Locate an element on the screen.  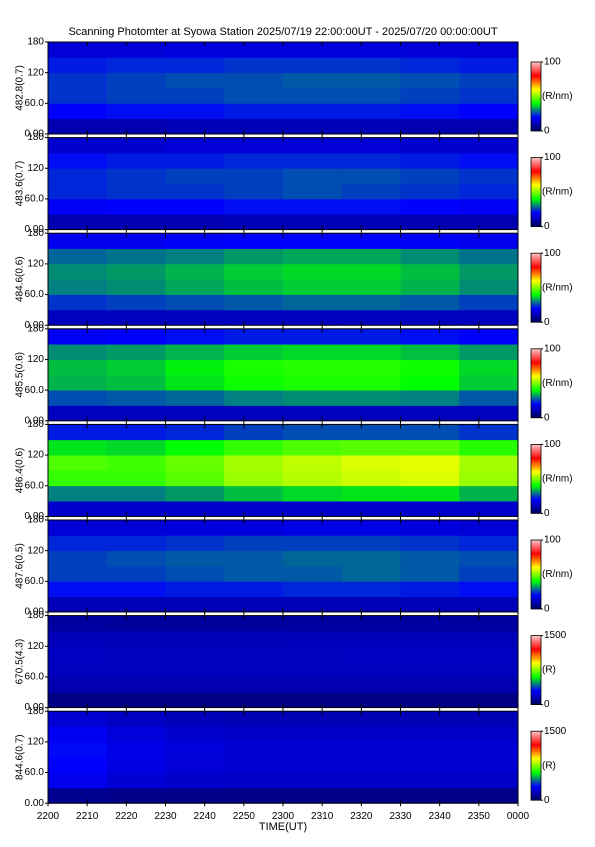
x-tick-label: 2320 is located at coordinates (361, 816).